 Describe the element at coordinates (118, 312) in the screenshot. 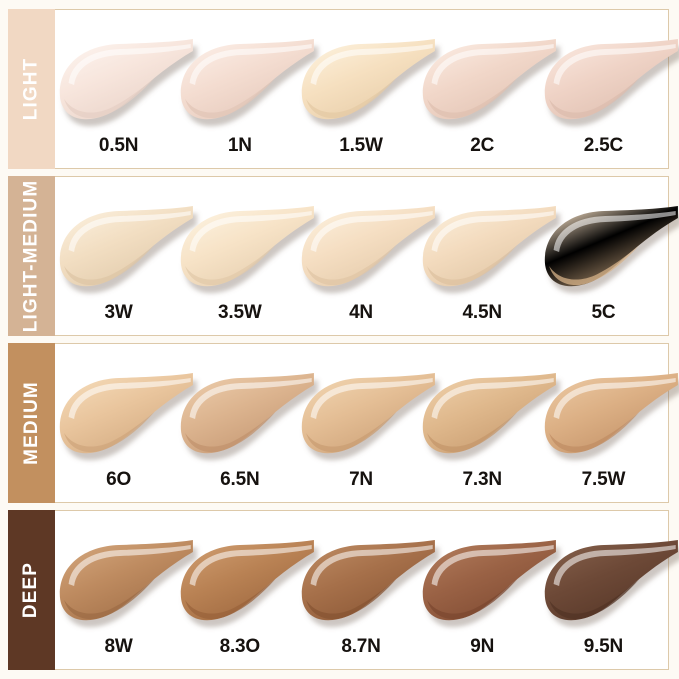

I see `shade-code-label: 3W` at that location.